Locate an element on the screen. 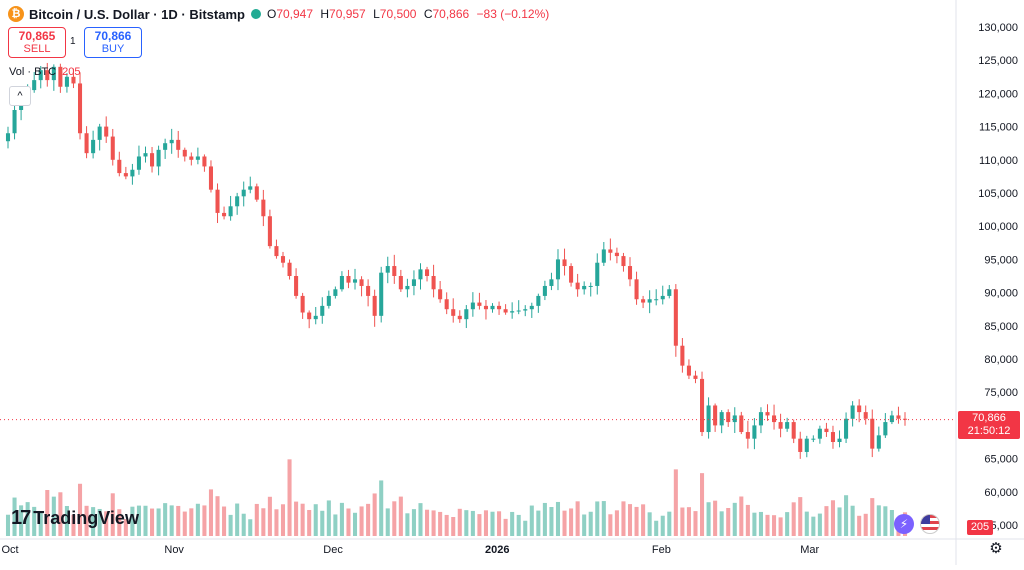 The image size is (1024, 570). buy-button: 70,866 BUY is located at coordinates (113, 42).